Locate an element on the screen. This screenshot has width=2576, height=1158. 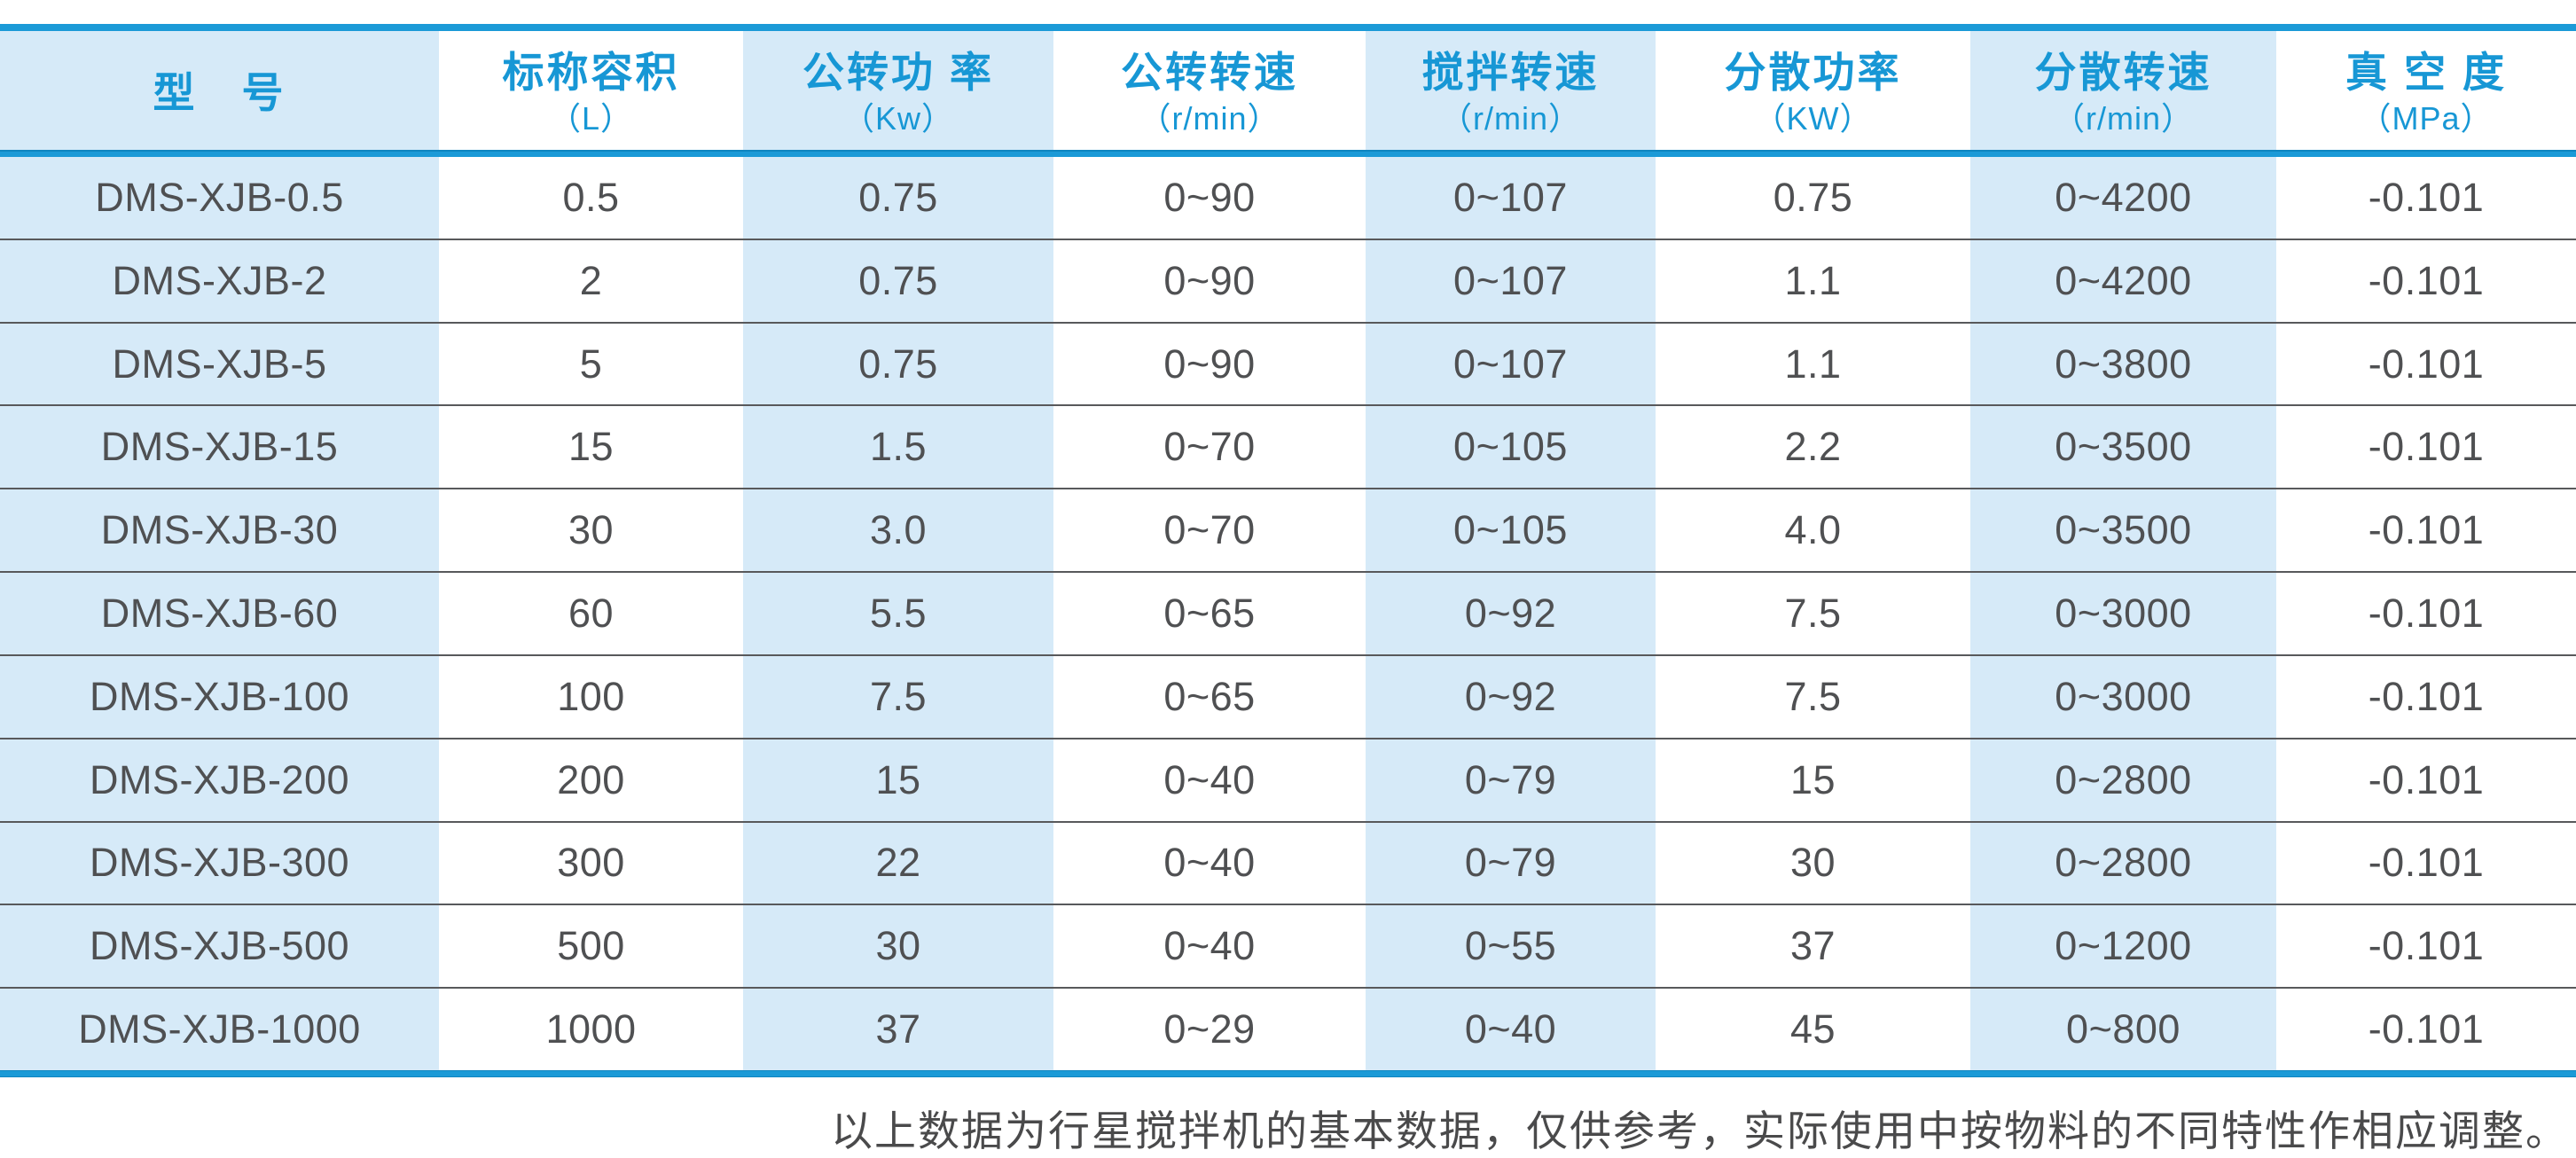
cell-model: DMS-XJB-500 is located at coordinates (219, 946).